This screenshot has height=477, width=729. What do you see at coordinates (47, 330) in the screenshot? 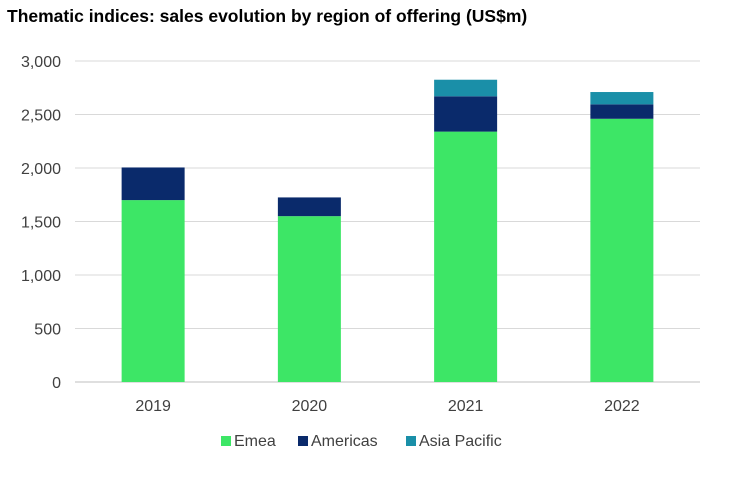
I see `y-tick-label: 500` at bounding box center [47, 330].